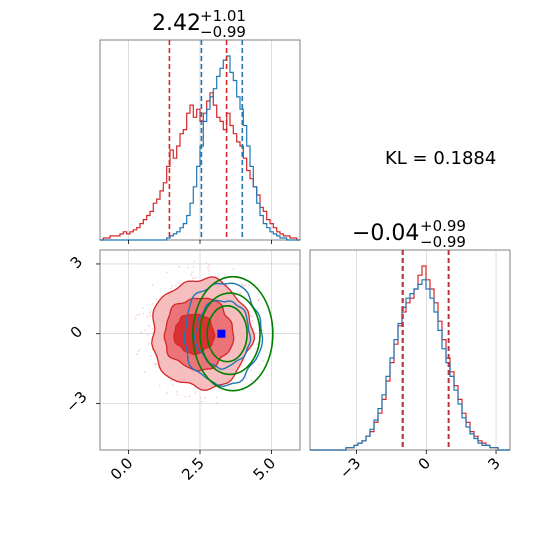 Image resolution: width=550 pixels, height=550 pixels. What do you see at coordinates (200, 242) in the screenshot?
I see `marginal-p1-ticks` at bounding box center [200, 242].